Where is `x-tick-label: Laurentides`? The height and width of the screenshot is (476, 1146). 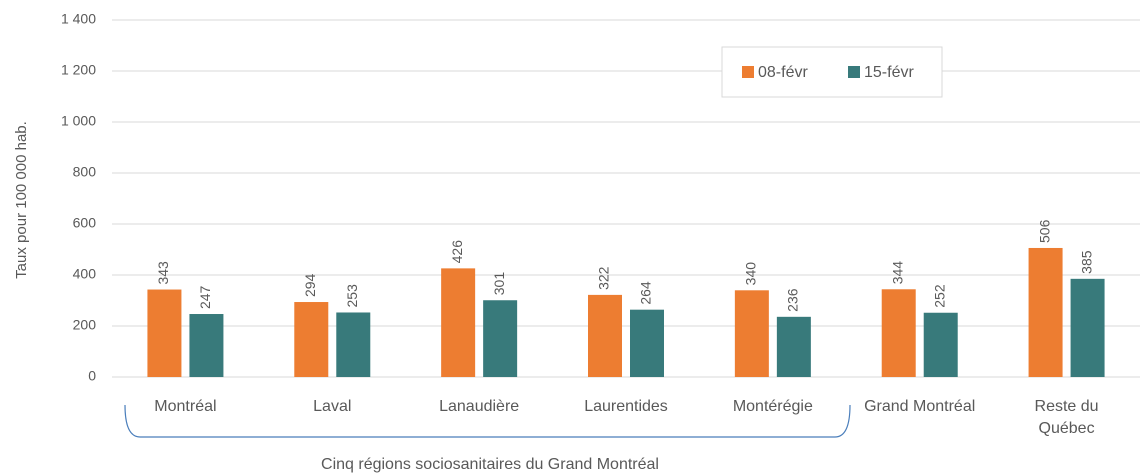
x-tick-label: Laurentides is located at coordinates (626, 406).